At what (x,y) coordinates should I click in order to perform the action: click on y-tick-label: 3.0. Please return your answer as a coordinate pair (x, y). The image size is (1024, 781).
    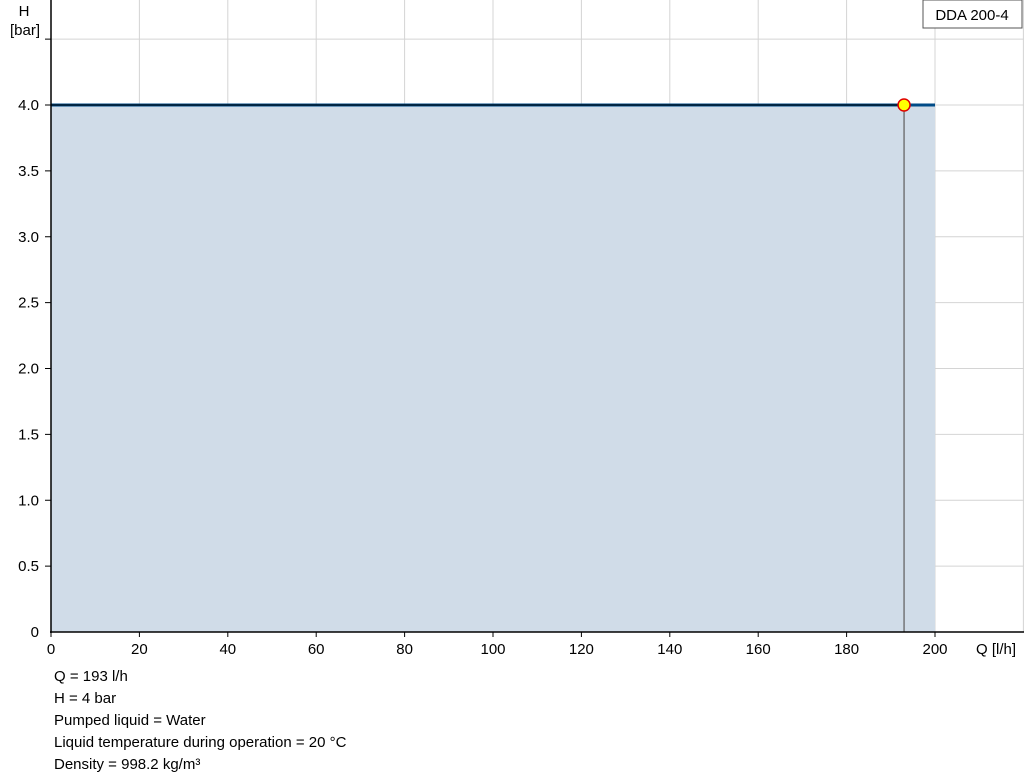
    Looking at the image, I should click on (28, 237).